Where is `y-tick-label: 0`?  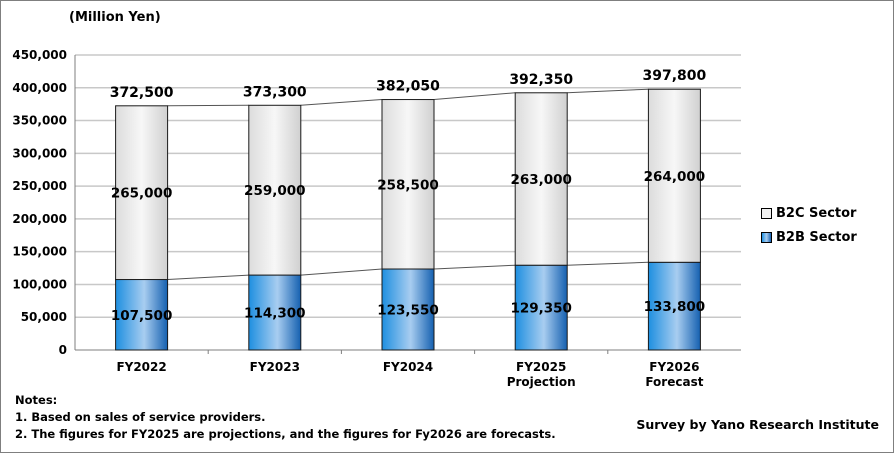
y-tick-label: 0 is located at coordinates (63, 350).